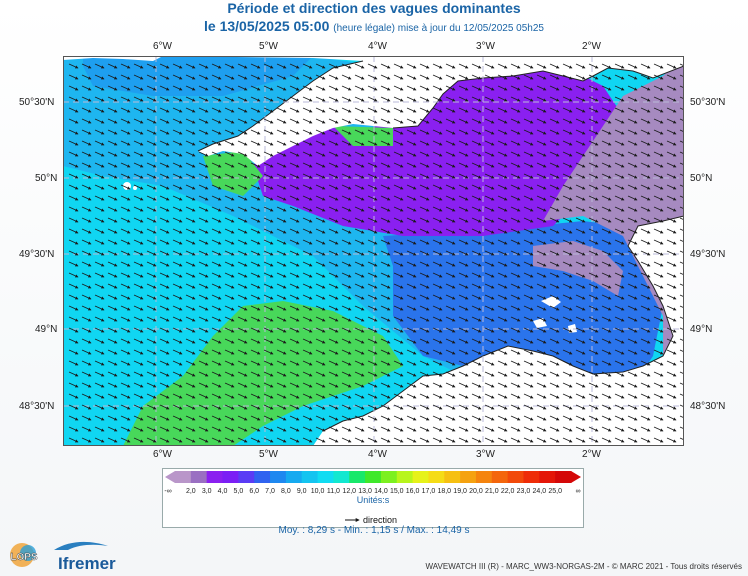 The image size is (748, 576). Describe the element at coordinates (270, 491) in the screenshot. I see `colorbar-tick-label: 7,0` at that location.